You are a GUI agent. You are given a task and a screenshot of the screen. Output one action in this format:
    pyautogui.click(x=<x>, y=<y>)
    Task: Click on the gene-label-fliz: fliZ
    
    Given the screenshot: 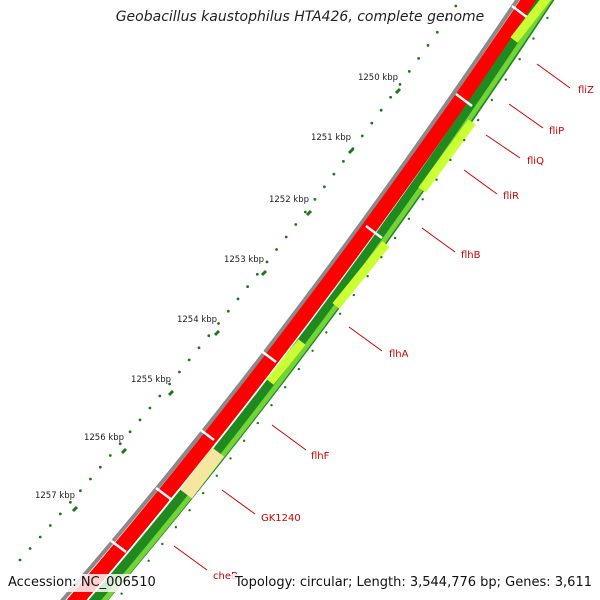 What is the action you would take?
    pyautogui.click(x=586, y=90)
    